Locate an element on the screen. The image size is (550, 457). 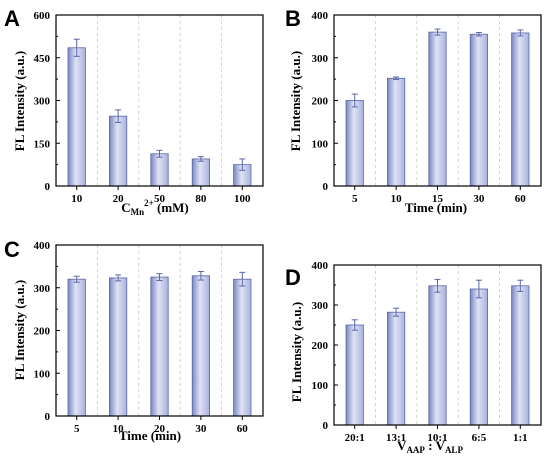
panel-d-xtick-label: 10:1 is located at coordinates (437, 438).